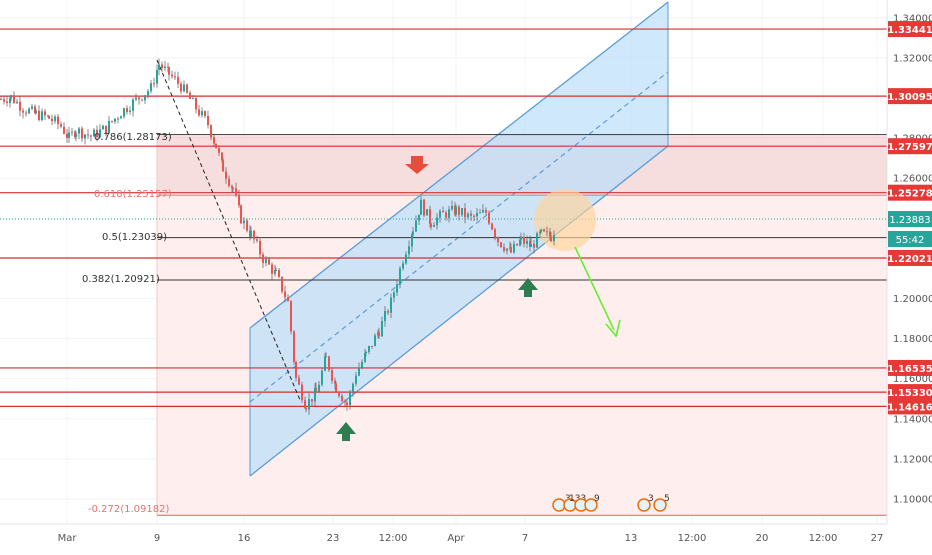 The image size is (932, 555). What do you see at coordinates (912, 499) in the screenshot?
I see `price-tick-label: 1.10000` at bounding box center [912, 499].